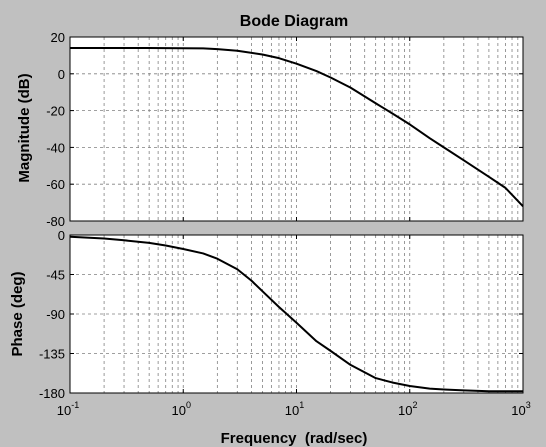 The image size is (546, 447). Describe the element at coordinates (407, 409) in the screenshot. I see `x-tick-label: 10²` at that location.